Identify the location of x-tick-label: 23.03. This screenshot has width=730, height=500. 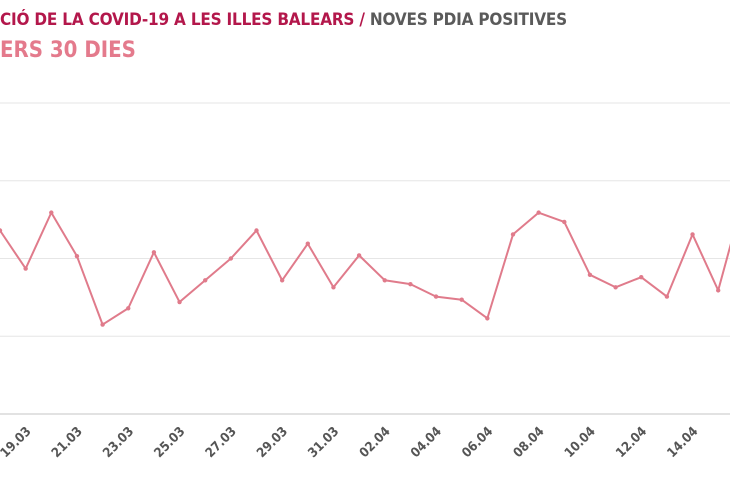
(118, 442).